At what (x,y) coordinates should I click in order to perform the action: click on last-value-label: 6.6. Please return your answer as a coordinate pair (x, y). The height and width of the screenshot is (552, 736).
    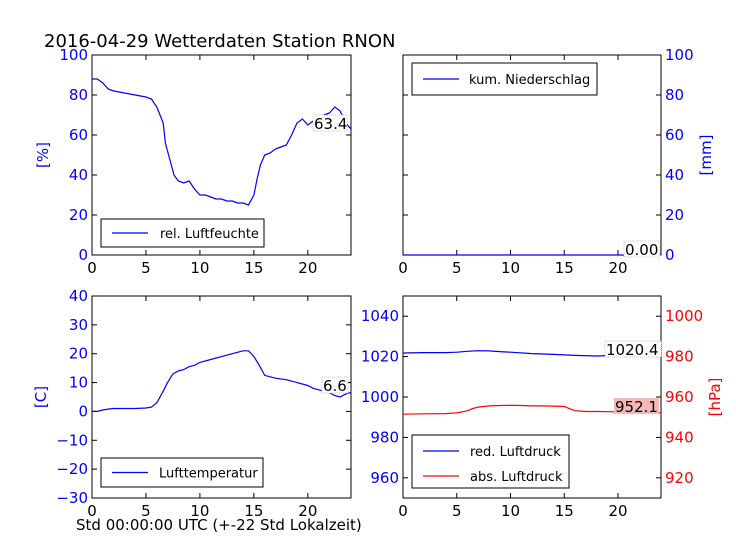
    Looking at the image, I should click on (335, 386).